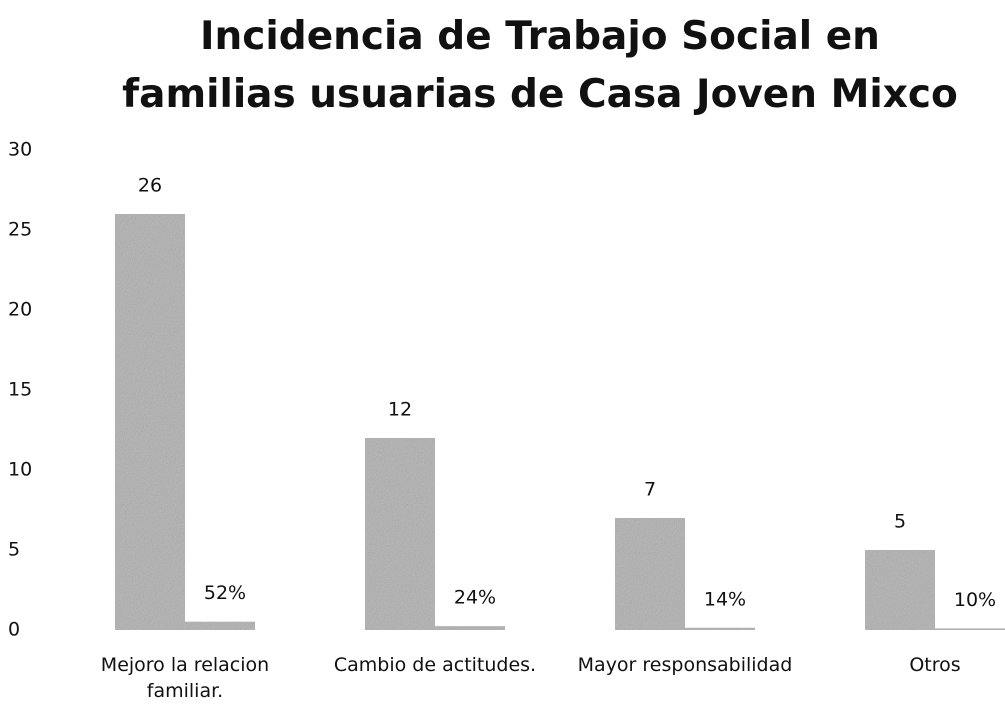 This screenshot has height=707, width=1005. I want to click on data-label: 10%, so click(975, 600).